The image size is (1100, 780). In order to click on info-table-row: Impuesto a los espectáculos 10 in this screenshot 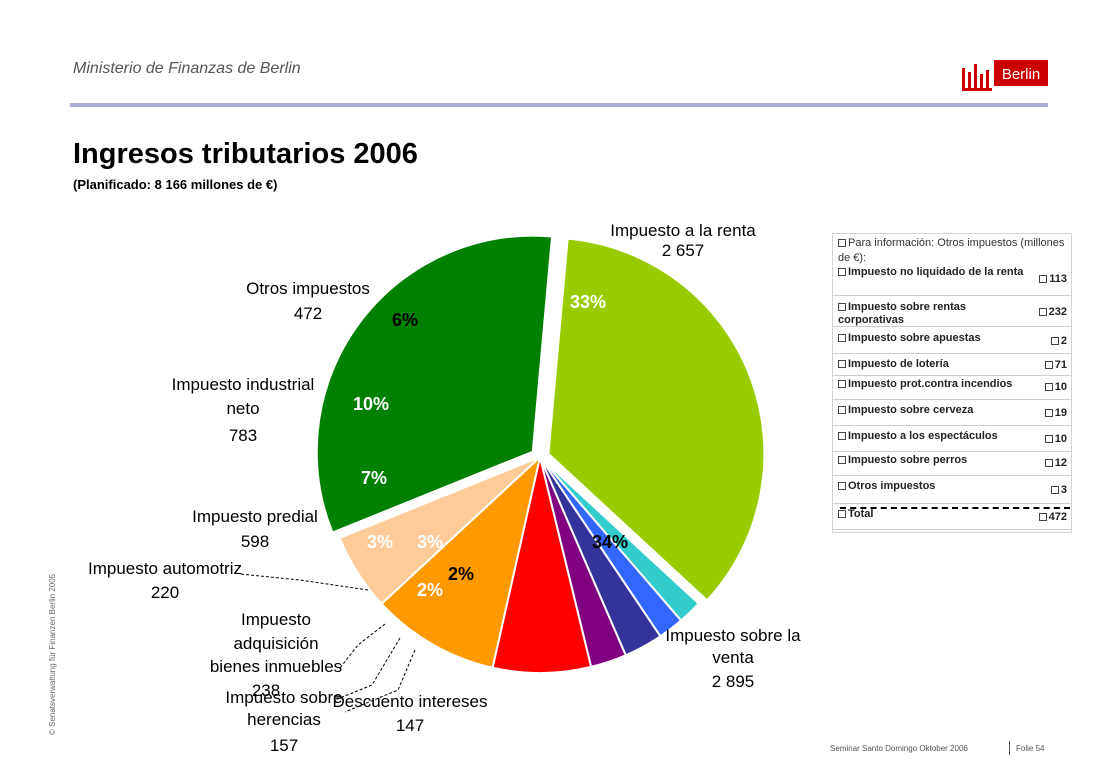, I will do `click(952, 440)`.